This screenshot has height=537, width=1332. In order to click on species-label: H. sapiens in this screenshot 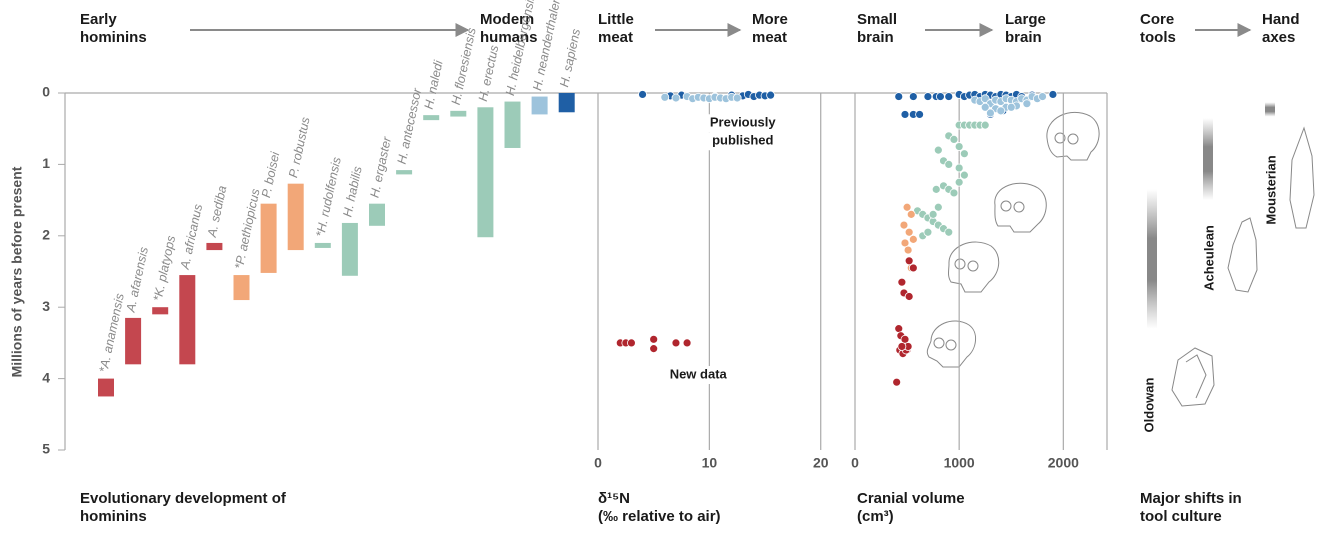, I will do `click(570, 58)`.